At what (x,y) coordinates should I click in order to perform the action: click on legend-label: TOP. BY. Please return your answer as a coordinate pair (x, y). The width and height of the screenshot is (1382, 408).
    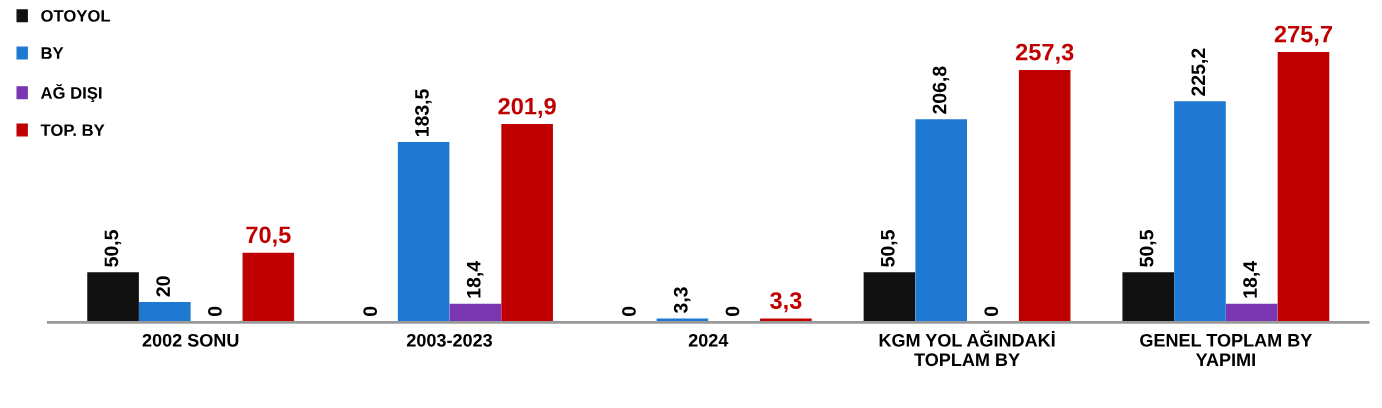
    Looking at the image, I should click on (72, 130).